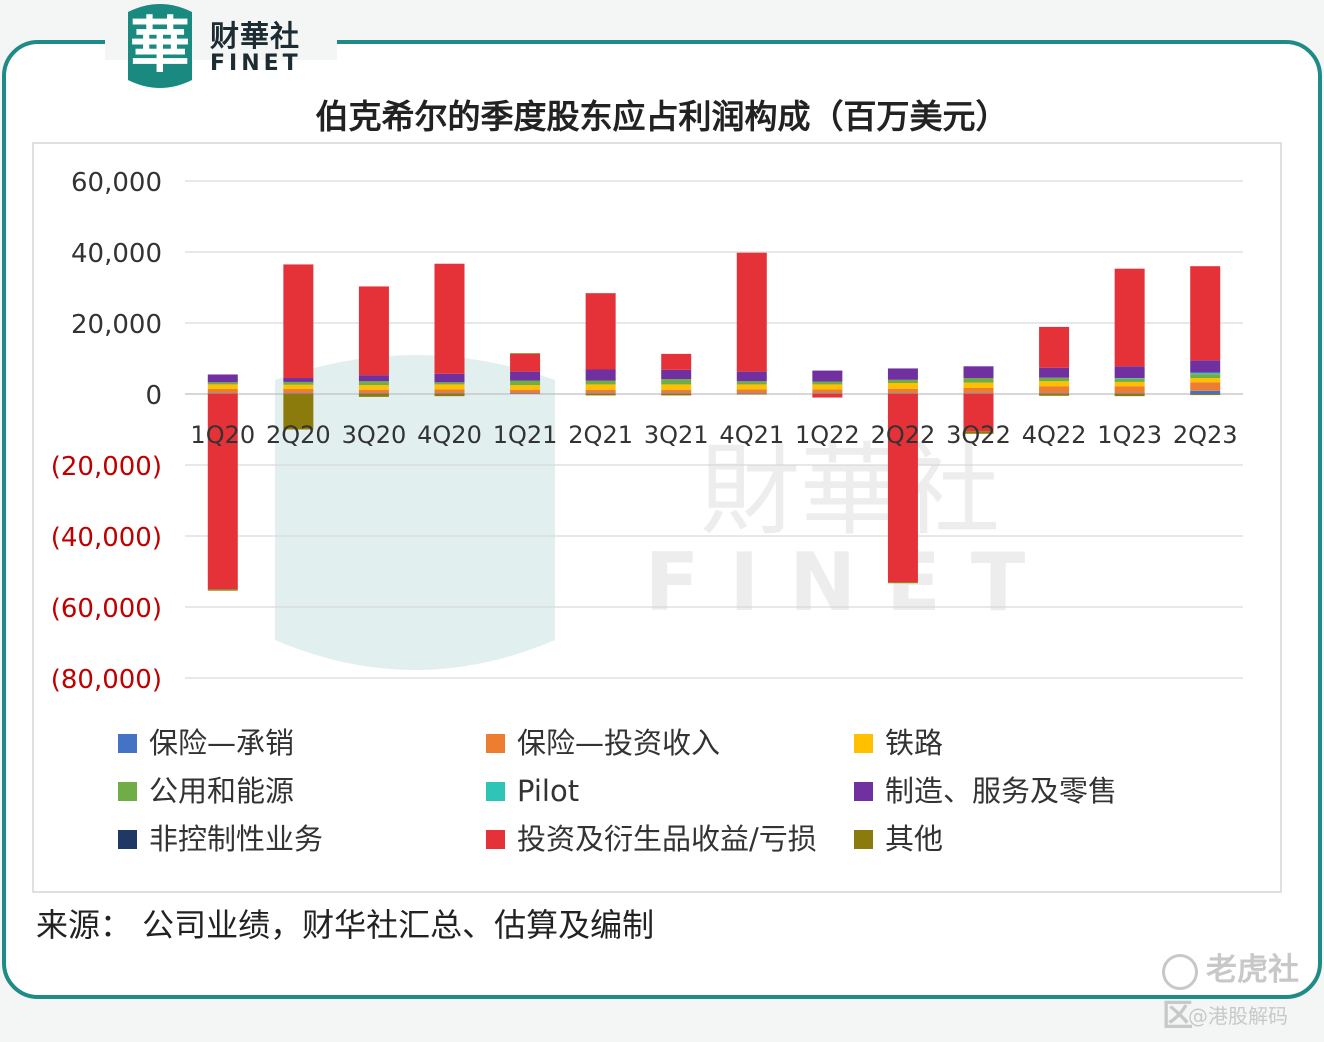 The image size is (1324, 1042). I want to click on legend-item: 公用和能源, so click(206, 791).